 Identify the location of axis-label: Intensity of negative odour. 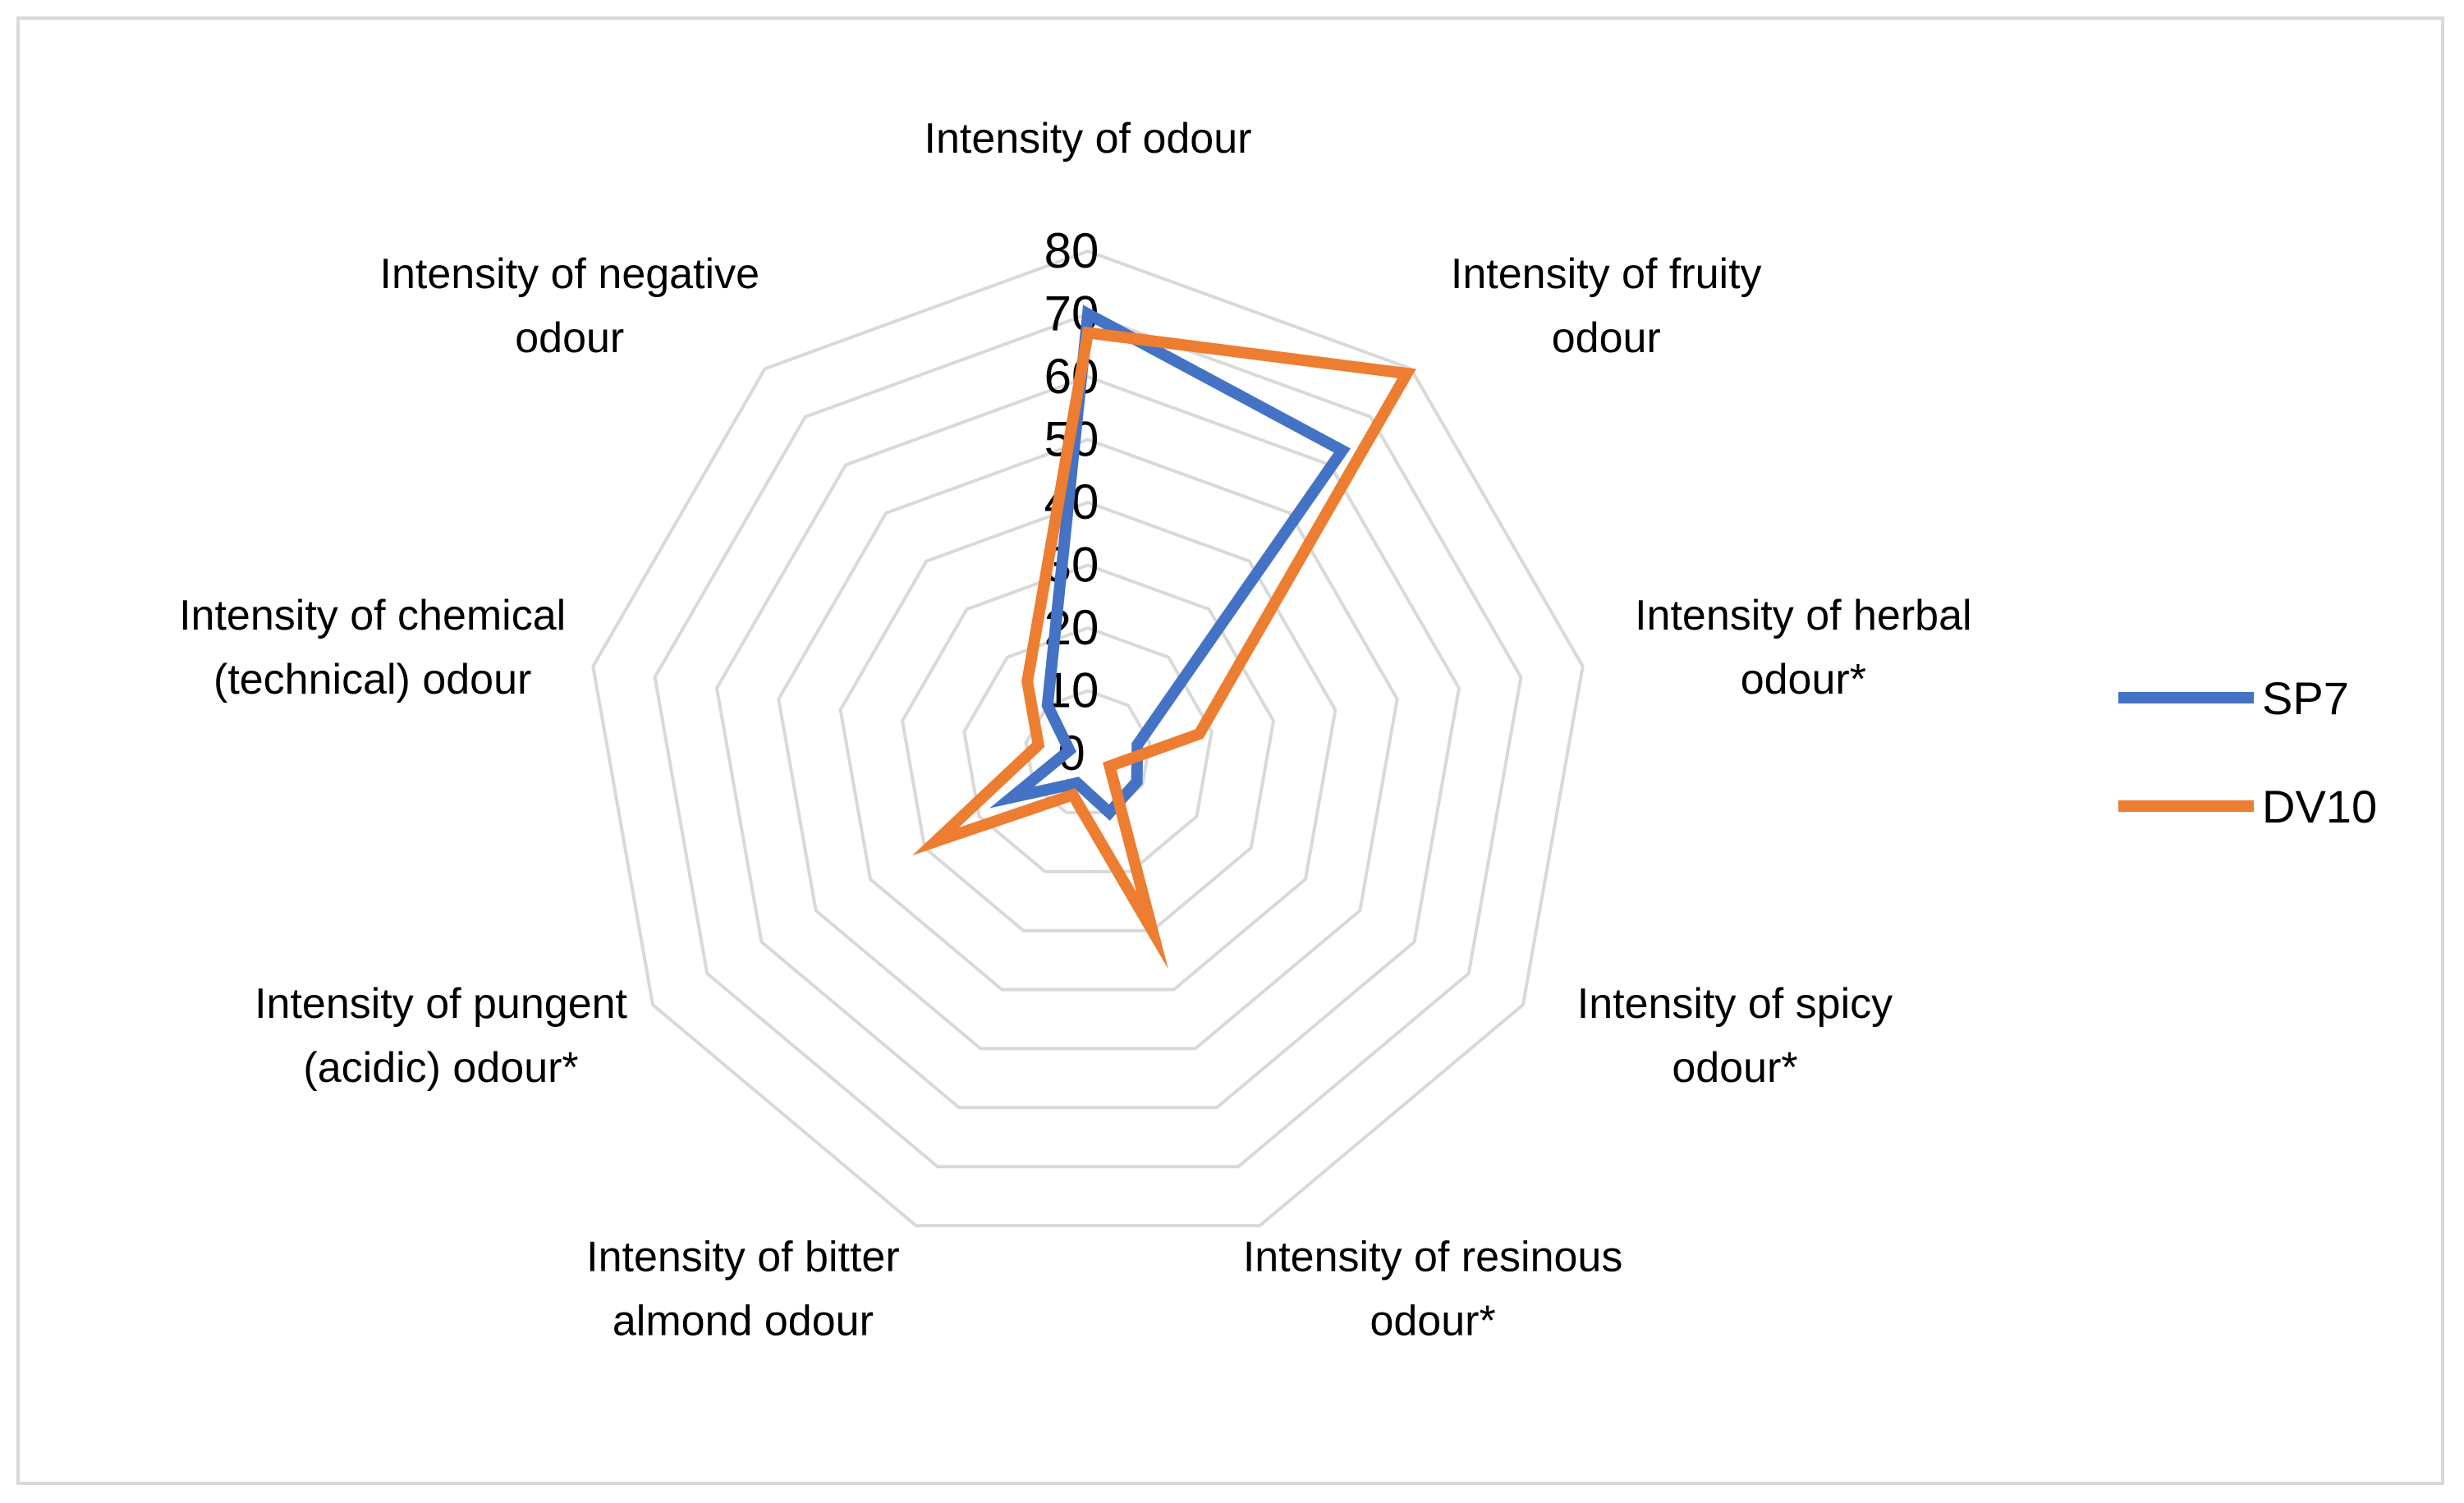
(570, 306).